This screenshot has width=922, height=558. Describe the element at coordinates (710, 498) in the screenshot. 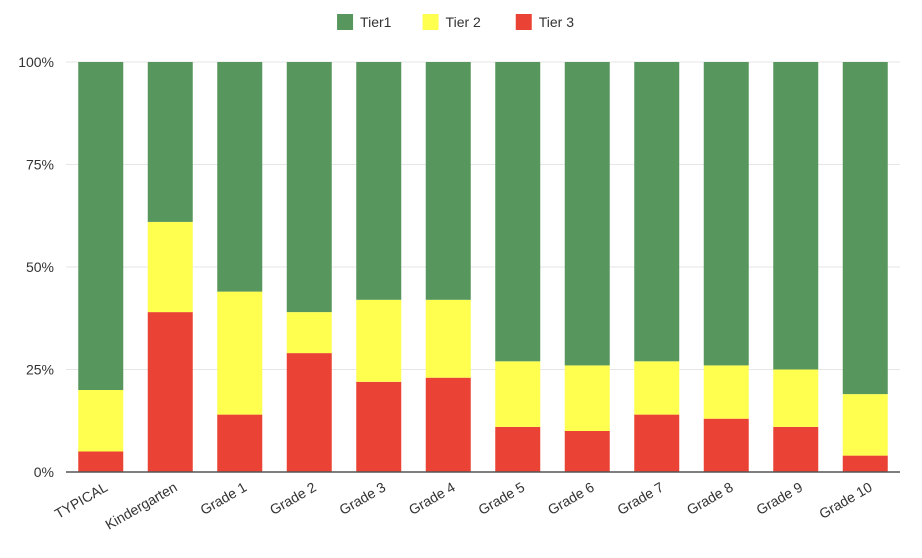

I see `x-tick-label: Grade 8` at that location.